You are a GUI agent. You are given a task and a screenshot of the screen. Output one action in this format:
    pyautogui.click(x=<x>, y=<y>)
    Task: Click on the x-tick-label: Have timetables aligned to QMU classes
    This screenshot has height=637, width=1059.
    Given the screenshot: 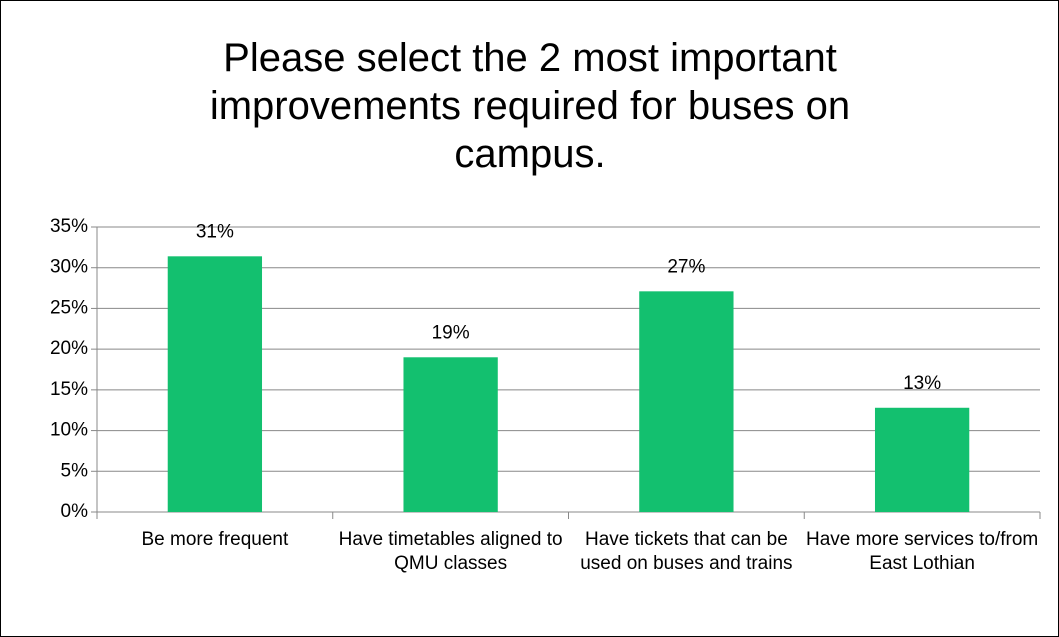 What is the action you would take?
    pyautogui.click(x=450, y=551)
    